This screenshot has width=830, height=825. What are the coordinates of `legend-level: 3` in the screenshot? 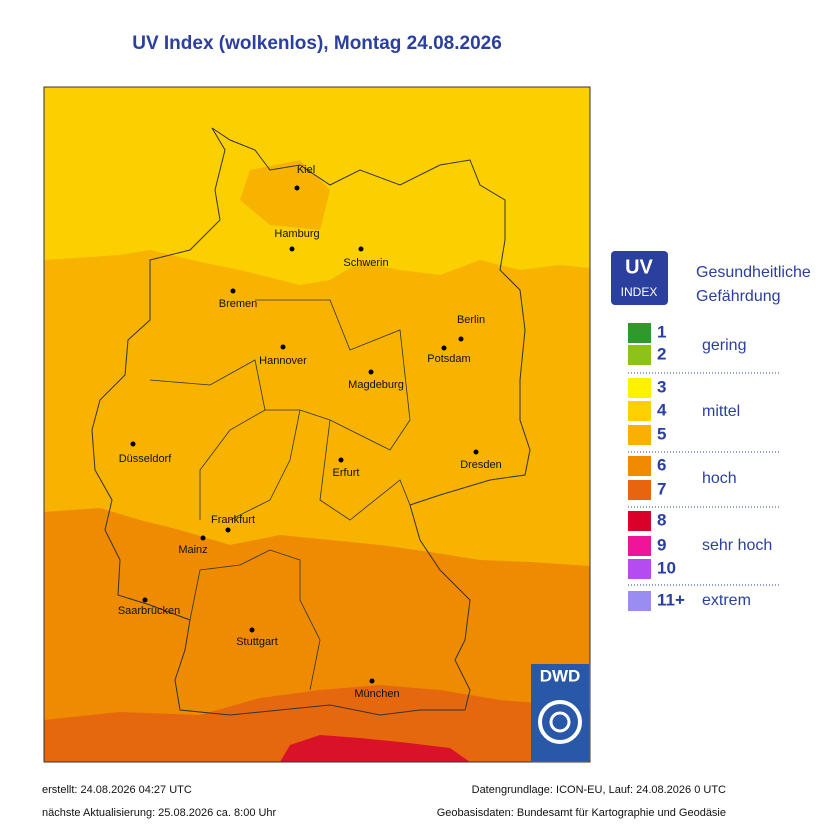 It's located at (661, 386).